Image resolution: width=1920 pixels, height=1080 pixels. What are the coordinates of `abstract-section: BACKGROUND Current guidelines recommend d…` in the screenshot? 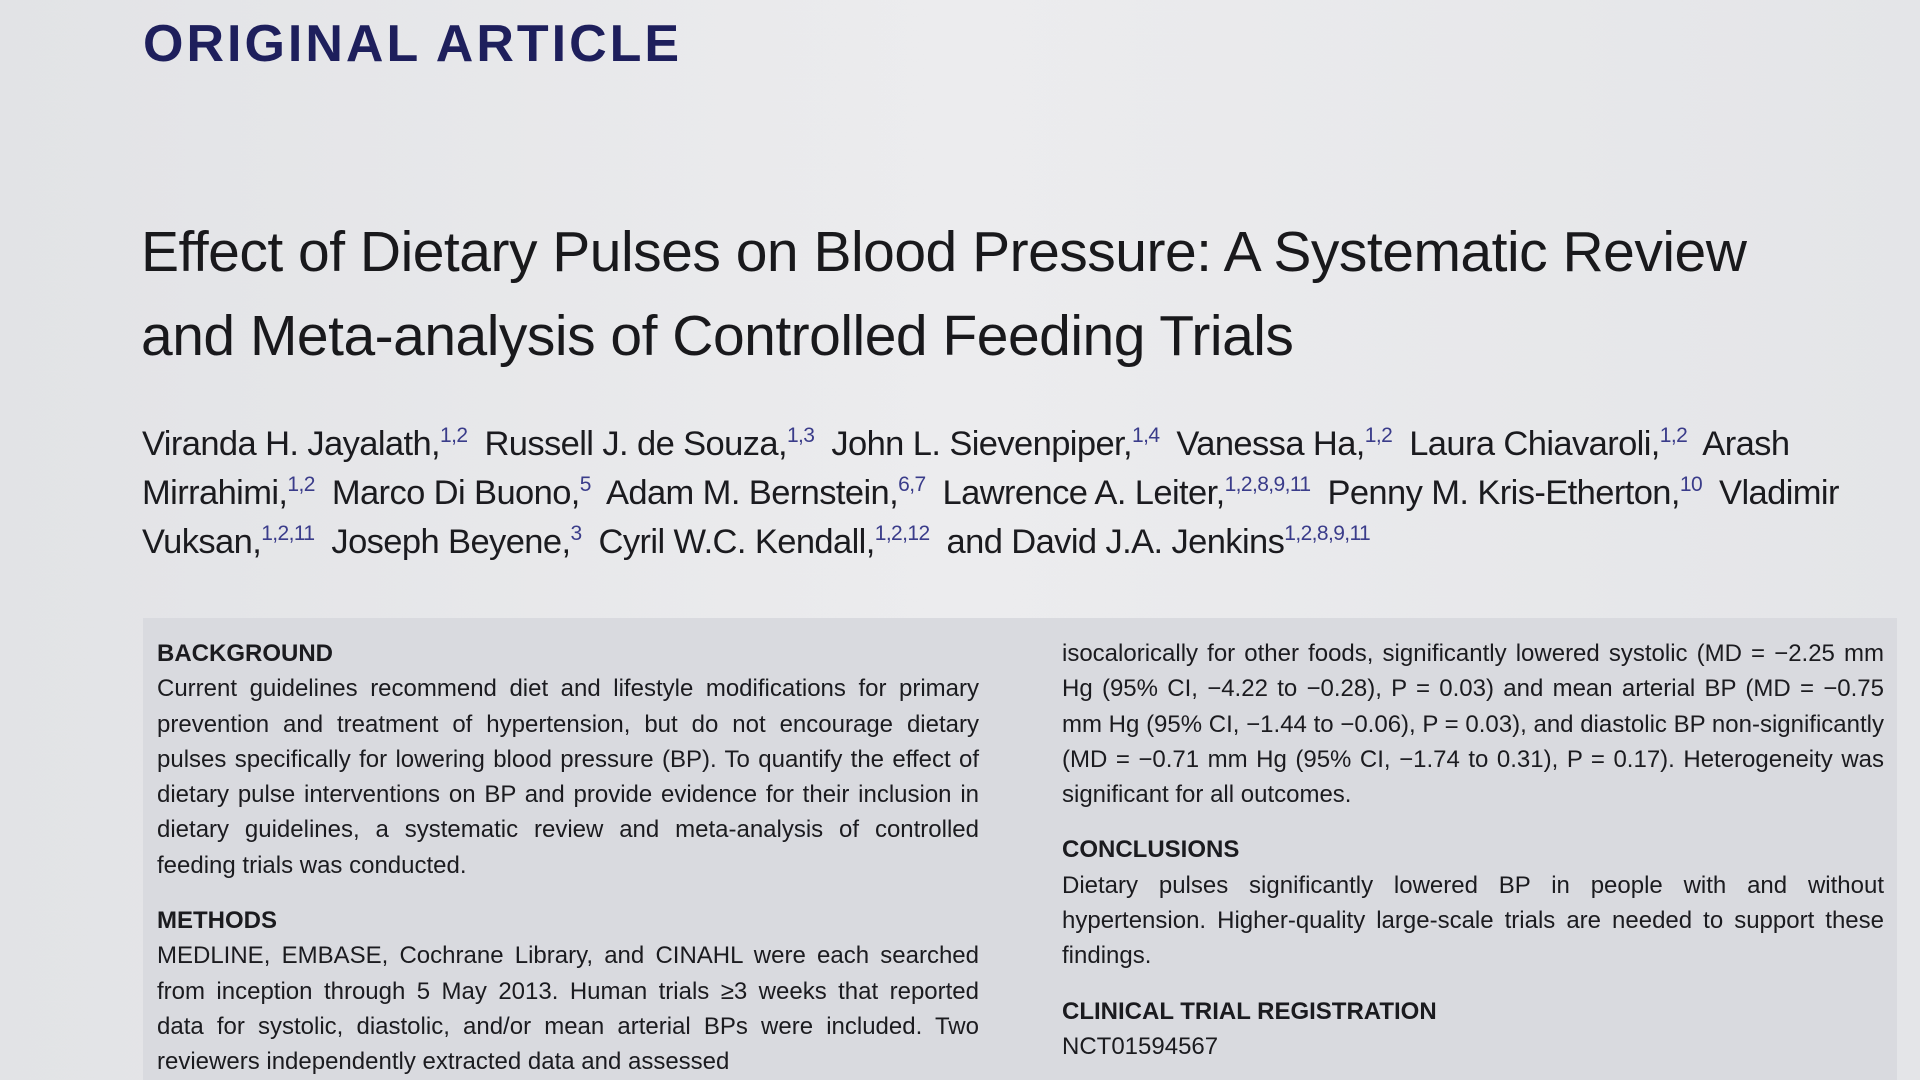 It's located at (568, 759).